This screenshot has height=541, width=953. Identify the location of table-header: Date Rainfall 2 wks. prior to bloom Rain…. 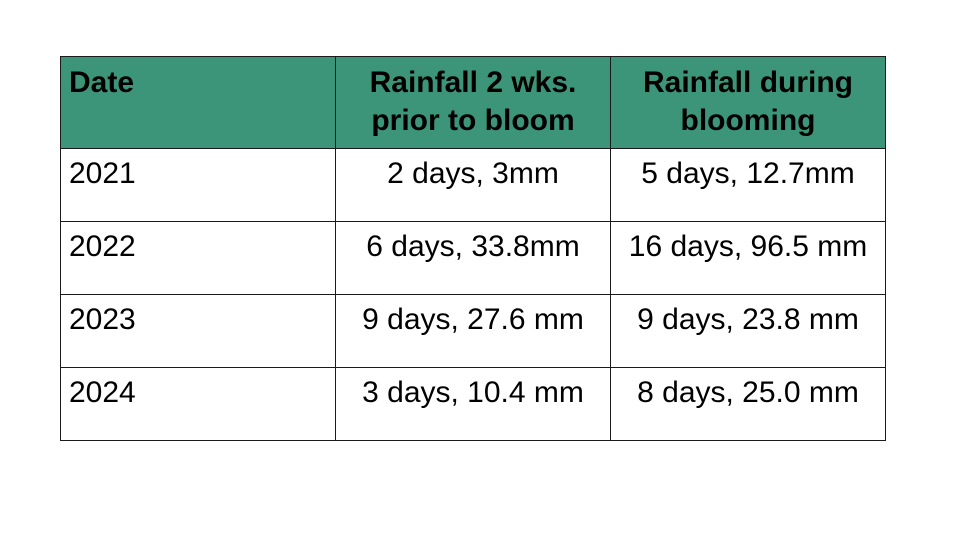
(473, 102).